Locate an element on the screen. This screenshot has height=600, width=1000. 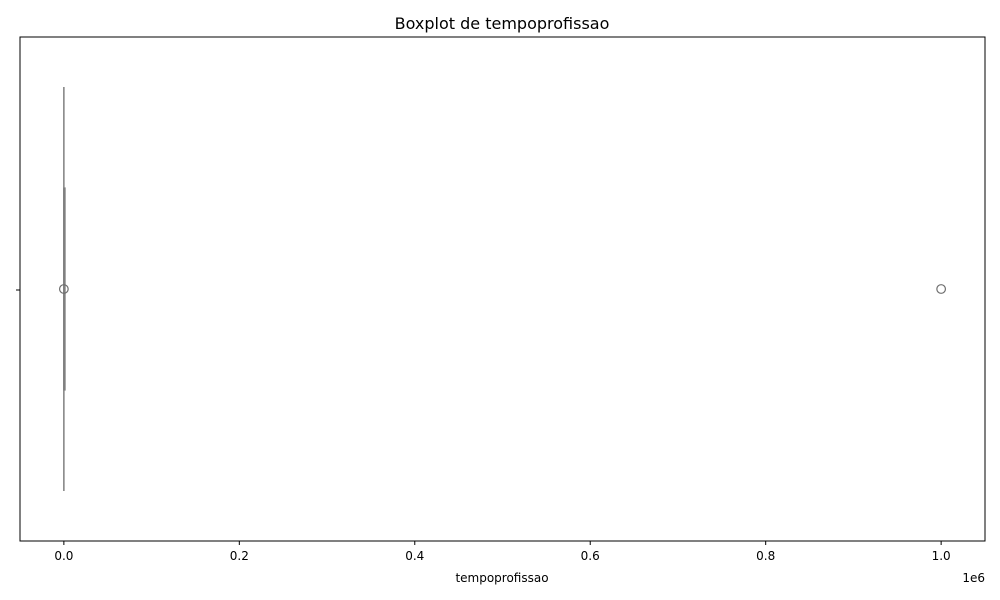
x-axis-label: tempoprofissao is located at coordinates (501, 578).